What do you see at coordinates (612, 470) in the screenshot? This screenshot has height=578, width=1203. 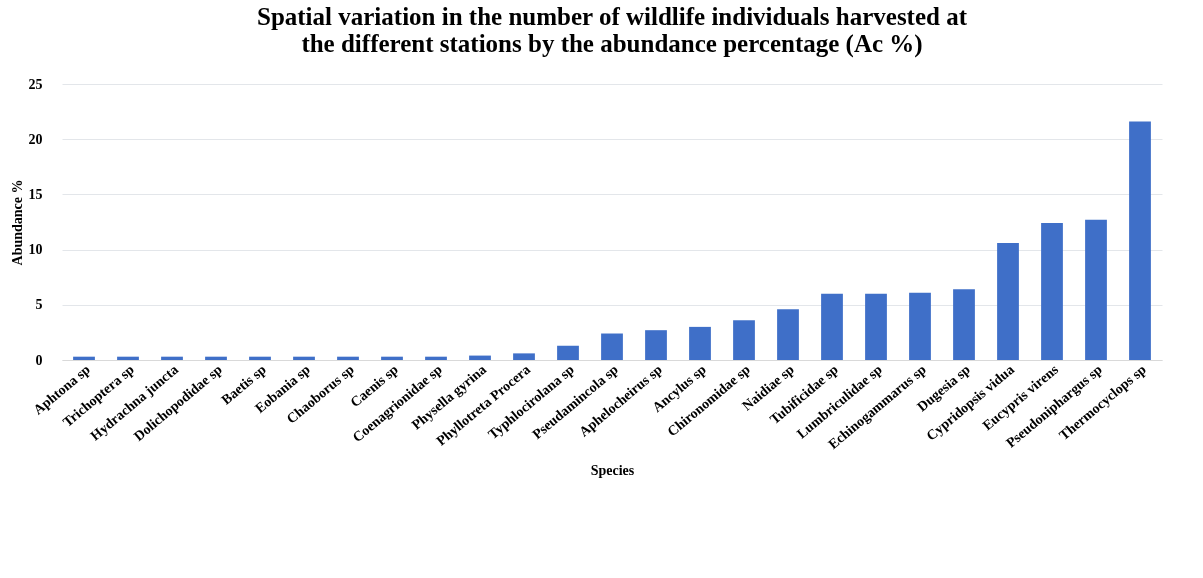 I see `x-axis-title: Species` at bounding box center [612, 470].